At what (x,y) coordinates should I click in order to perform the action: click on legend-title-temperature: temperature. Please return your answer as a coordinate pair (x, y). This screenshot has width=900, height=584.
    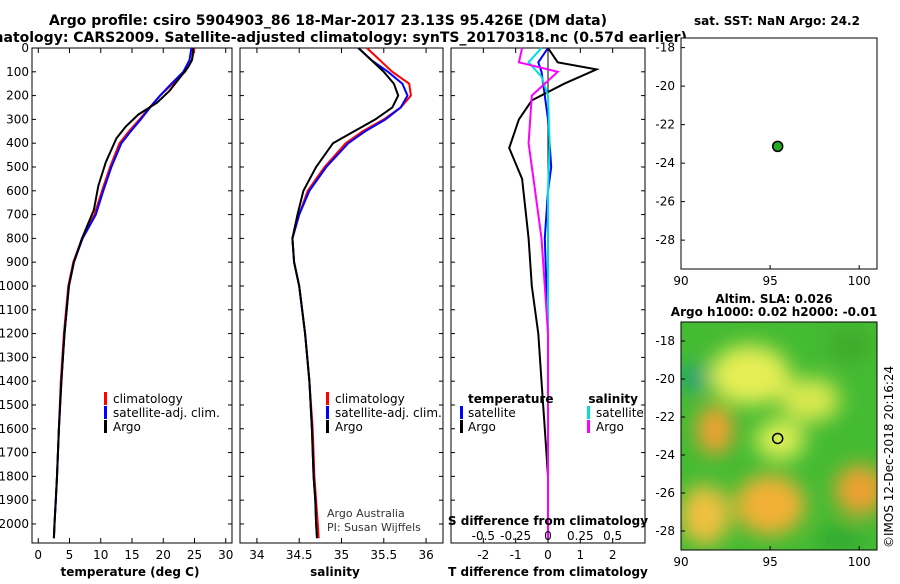
    Looking at the image, I should click on (510, 399).